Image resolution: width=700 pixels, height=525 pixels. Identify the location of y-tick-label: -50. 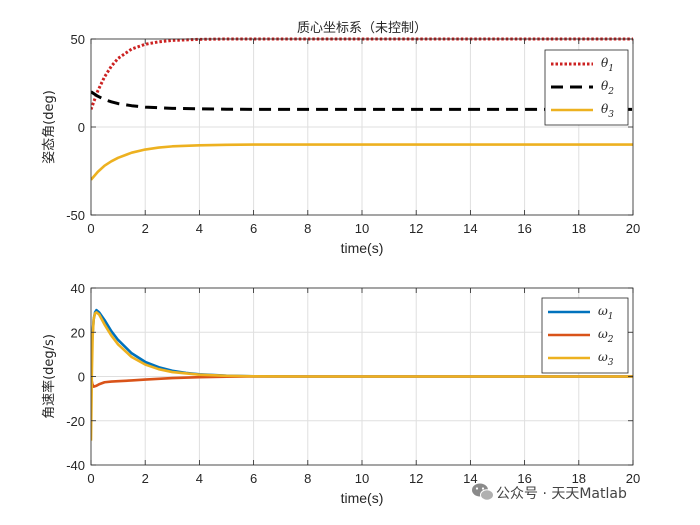
(75, 215).